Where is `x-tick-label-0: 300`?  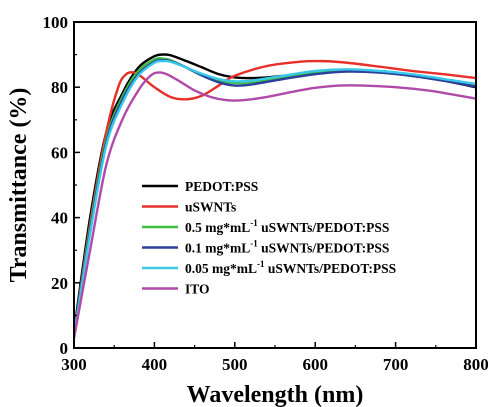
x-tick-label-0: 300 is located at coordinates (74, 364).